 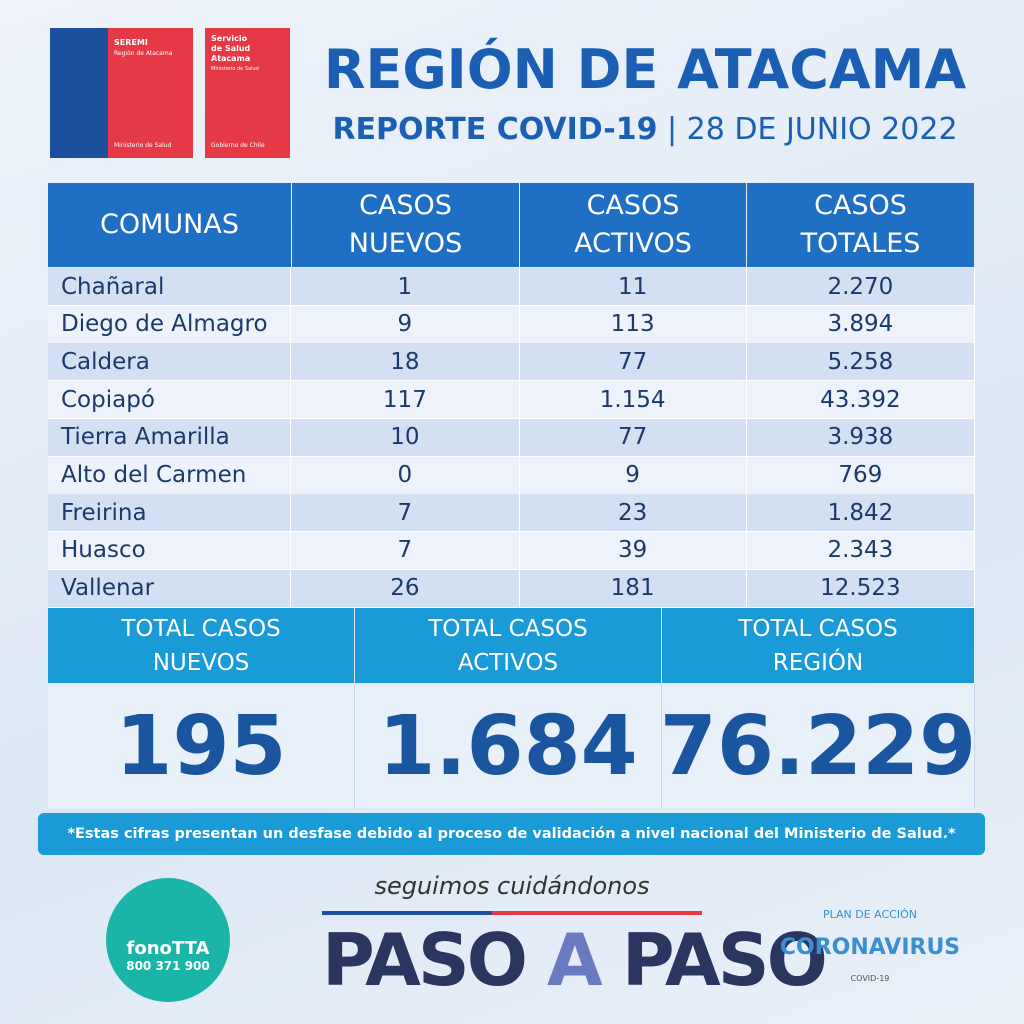 I want to click on table-row: Freirina 7 23 1.842, so click(x=511, y=513).